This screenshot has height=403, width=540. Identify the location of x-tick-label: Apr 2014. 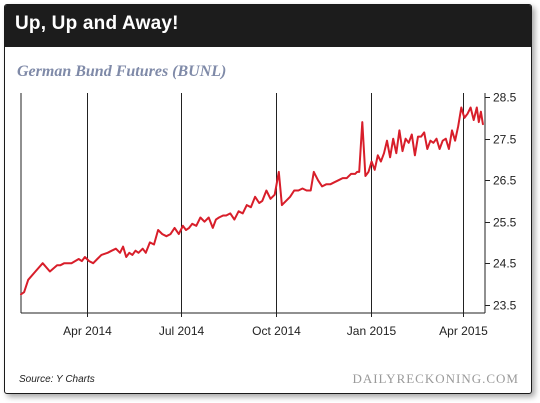
(87, 331).